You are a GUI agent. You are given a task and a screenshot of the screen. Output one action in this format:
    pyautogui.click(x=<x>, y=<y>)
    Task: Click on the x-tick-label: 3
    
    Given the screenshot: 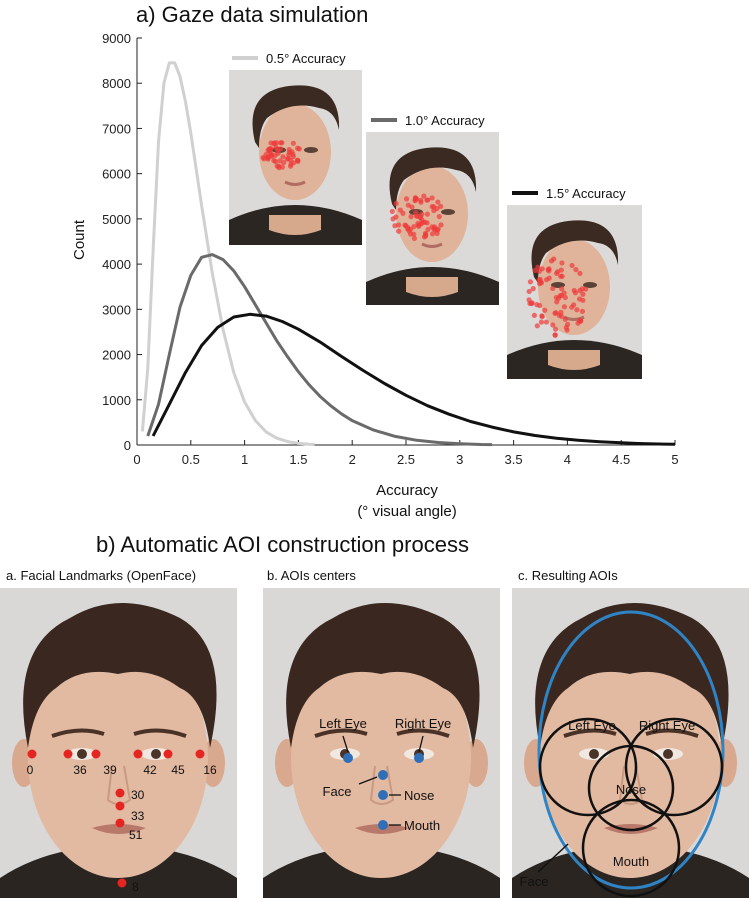 What is the action you would take?
    pyautogui.click(x=459, y=459)
    